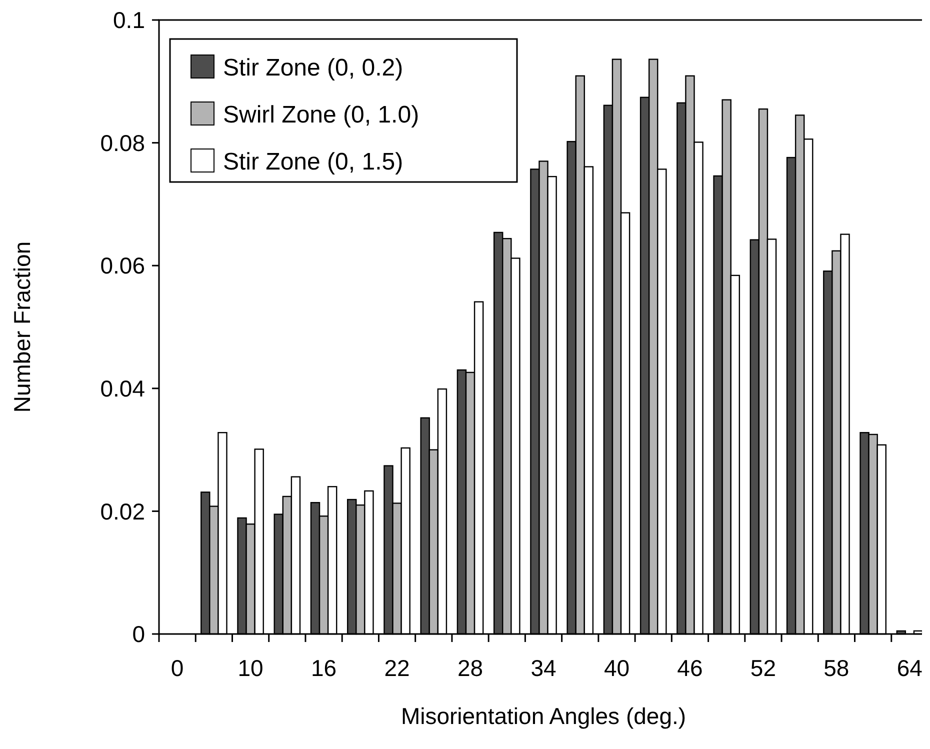 The image size is (930, 749). I want to click on x-tick-label: 40, so click(617, 668).